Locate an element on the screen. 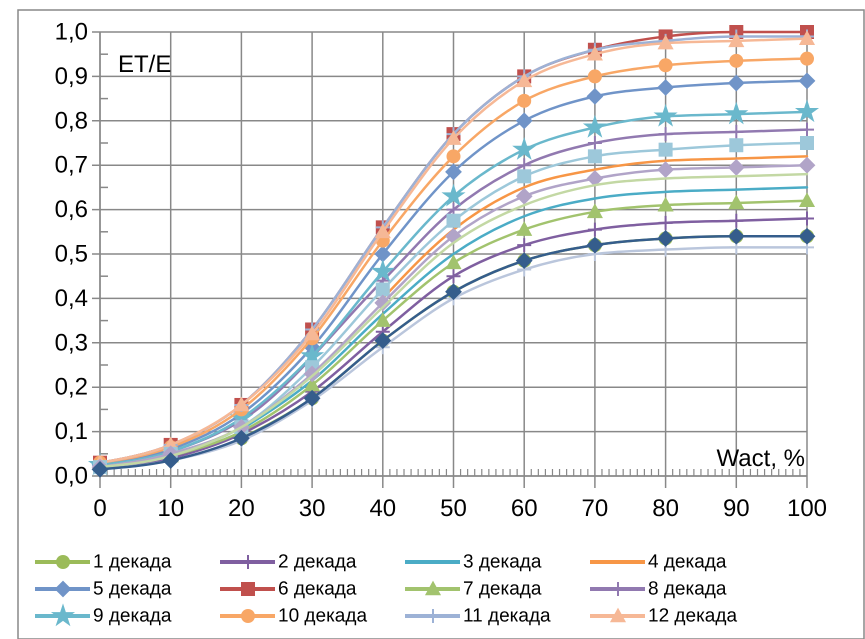  legend-label: 6 декада is located at coordinates (317, 589).